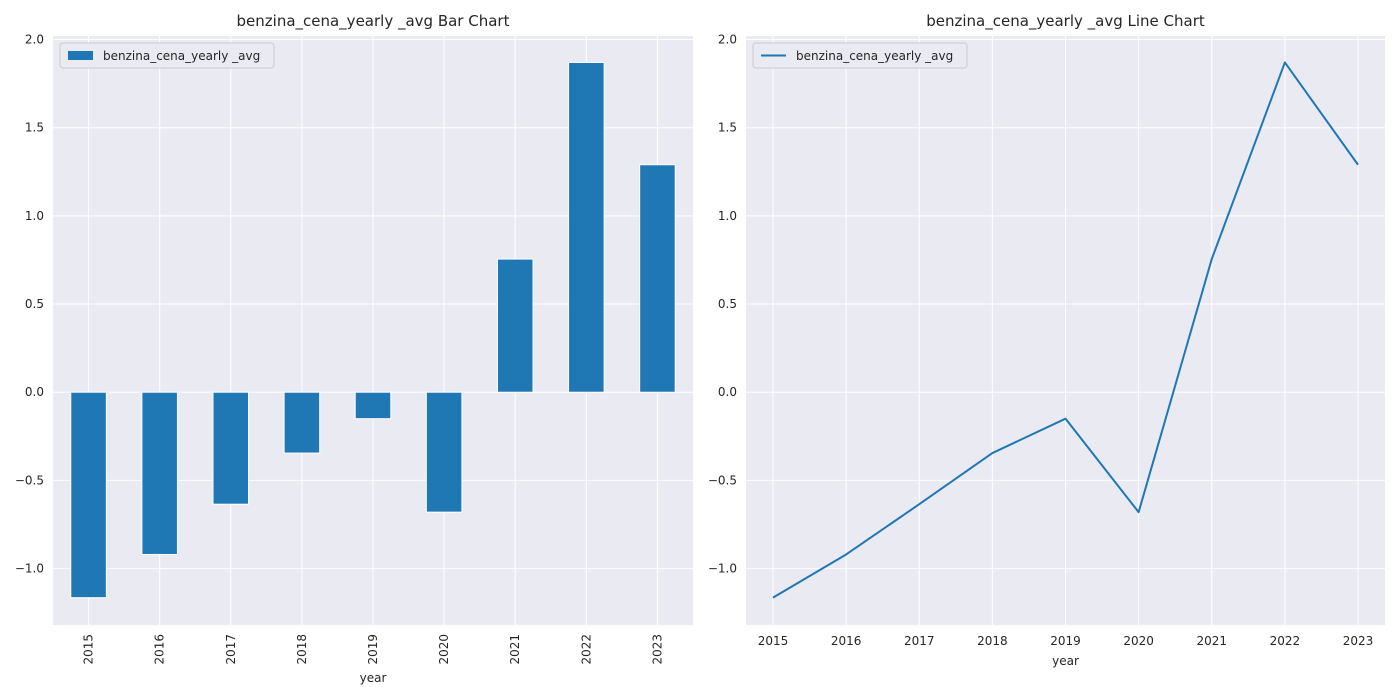 Image resolution: width=1400 pixels, height=700 pixels. What do you see at coordinates (302, 422) in the screenshot?
I see `bar-2018` at bounding box center [302, 422].